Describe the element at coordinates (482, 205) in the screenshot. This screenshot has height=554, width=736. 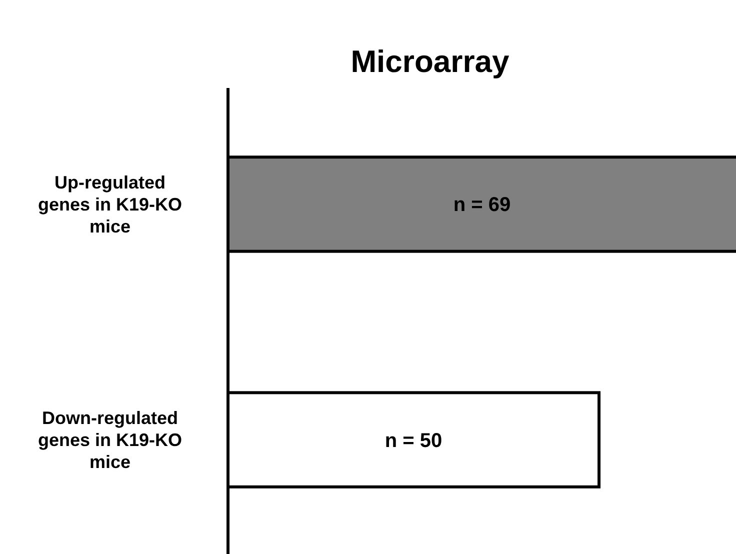
I see `data-label: n = 69` at that location.